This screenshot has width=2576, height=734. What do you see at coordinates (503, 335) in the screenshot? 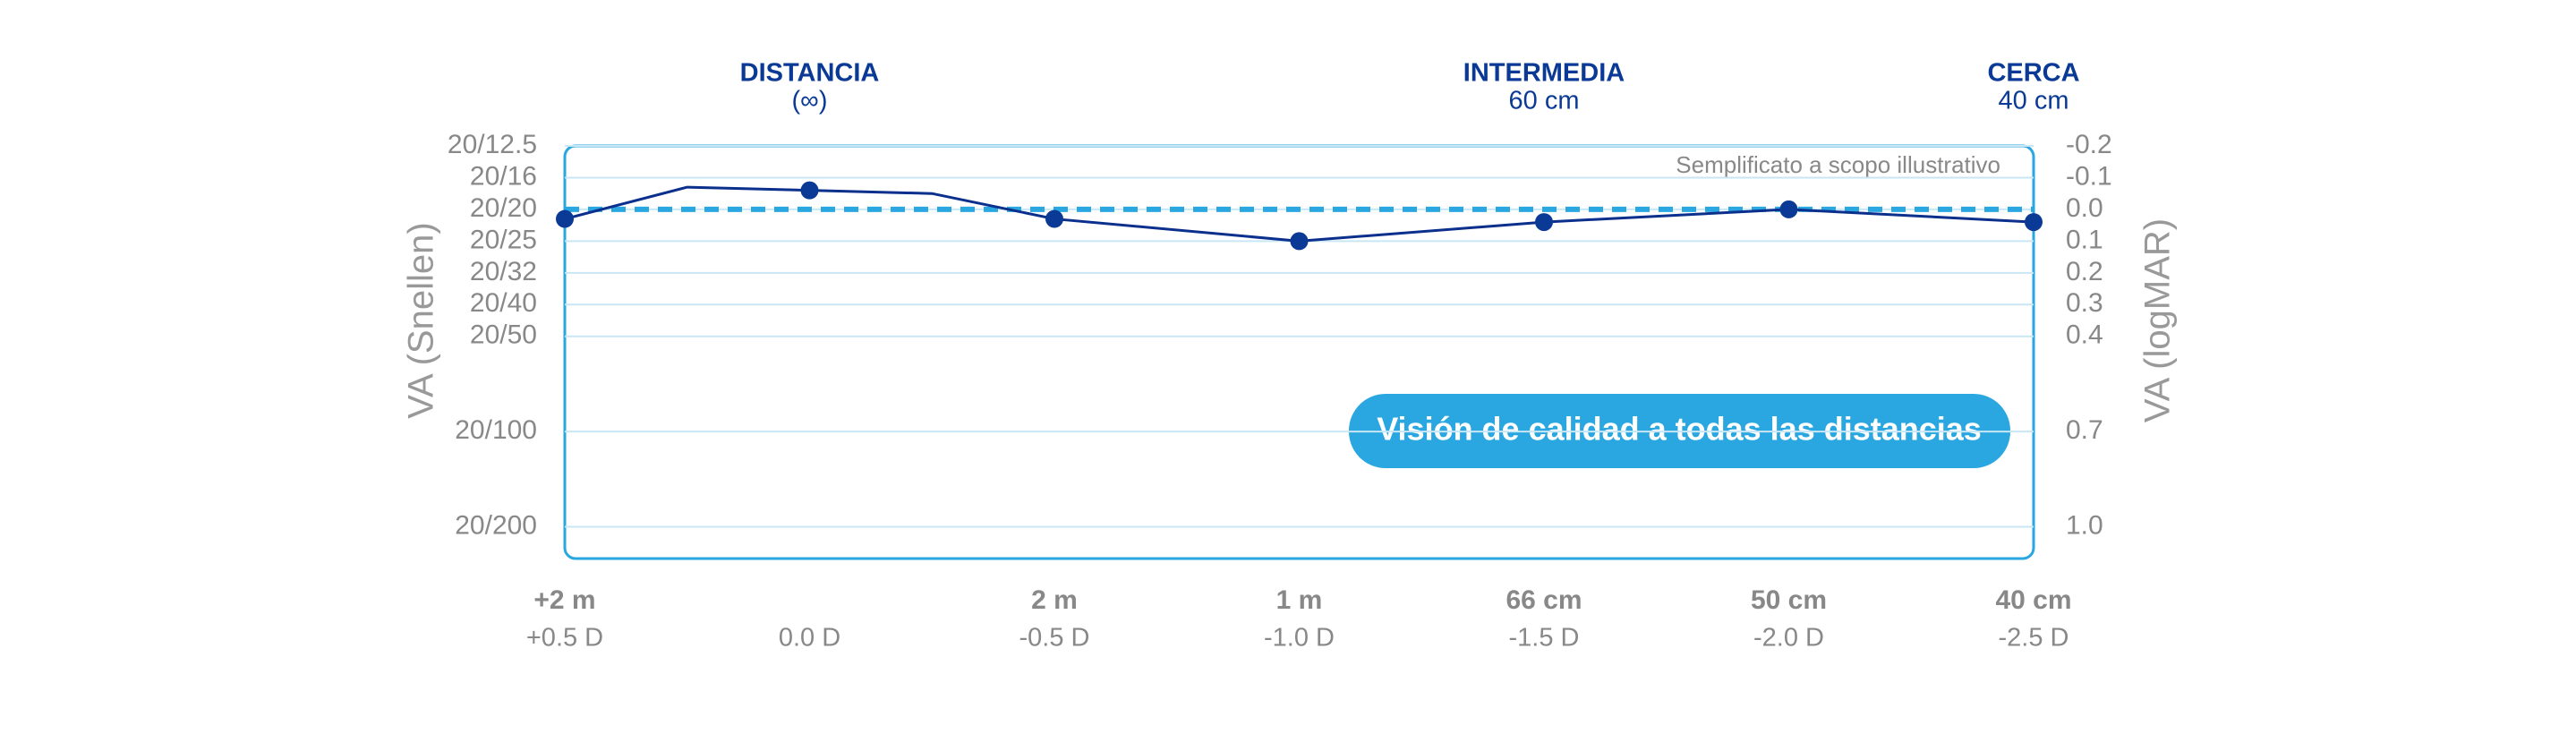
I see `y-tick-label: 20/50` at bounding box center [503, 335].